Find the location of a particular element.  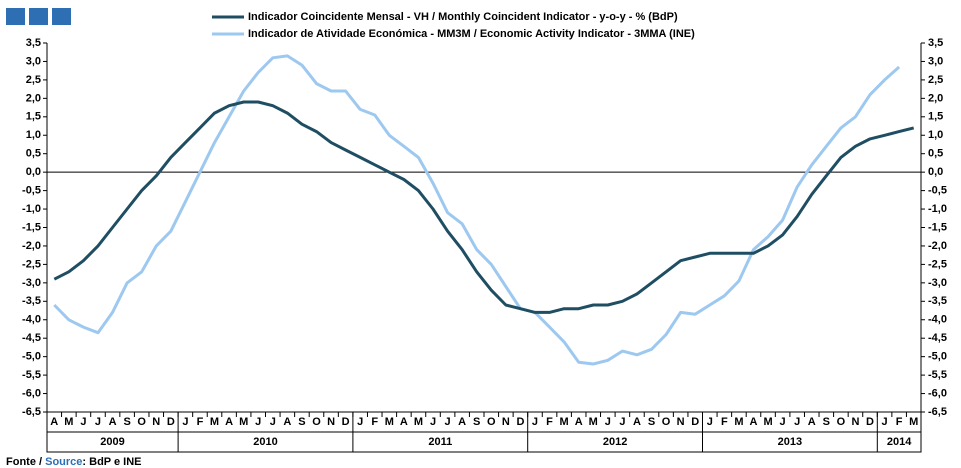

y-tick-label: 2,0 is located at coordinates (33, 98).